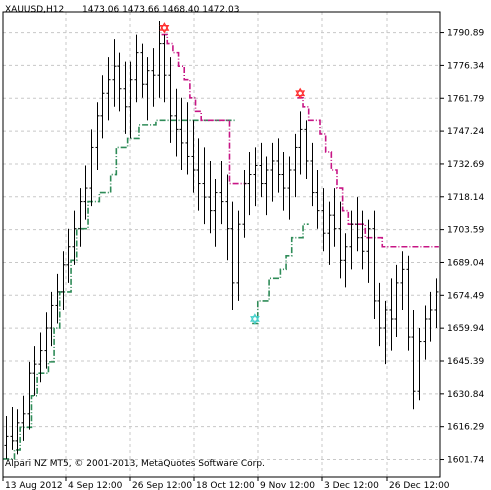  Describe the element at coordinates (255, 319) in the screenshot. I see `support-signal-icon` at that location.